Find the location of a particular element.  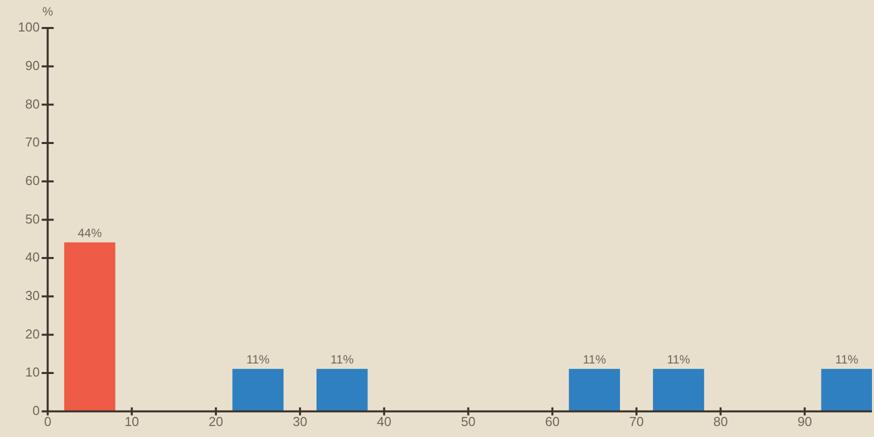

y-tick-label: 40 is located at coordinates (32, 257).